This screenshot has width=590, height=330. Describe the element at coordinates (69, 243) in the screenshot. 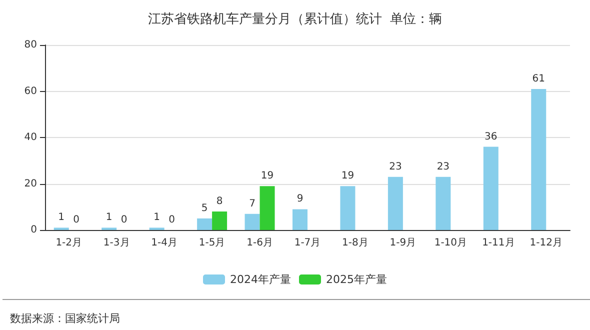

I see `x-tick-label: 1-2月` at that location.